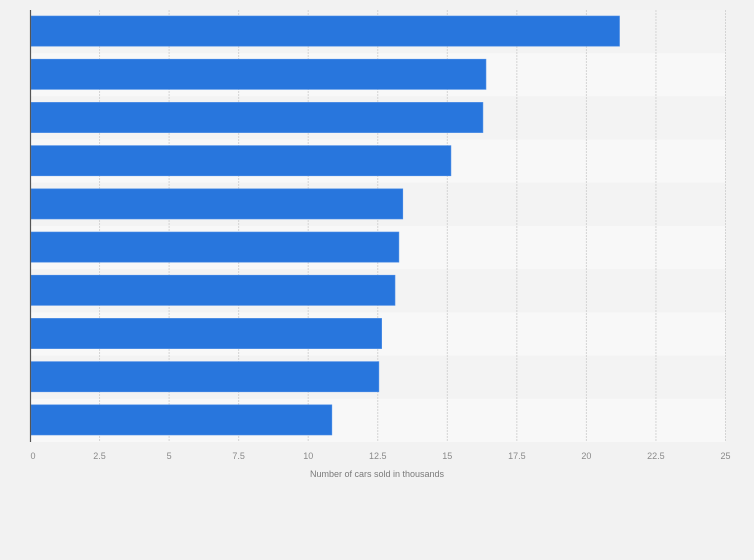 The height and width of the screenshot is (560, 754). Describe the element at coordinates (308, 456) in the screenshot. I see `x-tick-label: 10` at that location.